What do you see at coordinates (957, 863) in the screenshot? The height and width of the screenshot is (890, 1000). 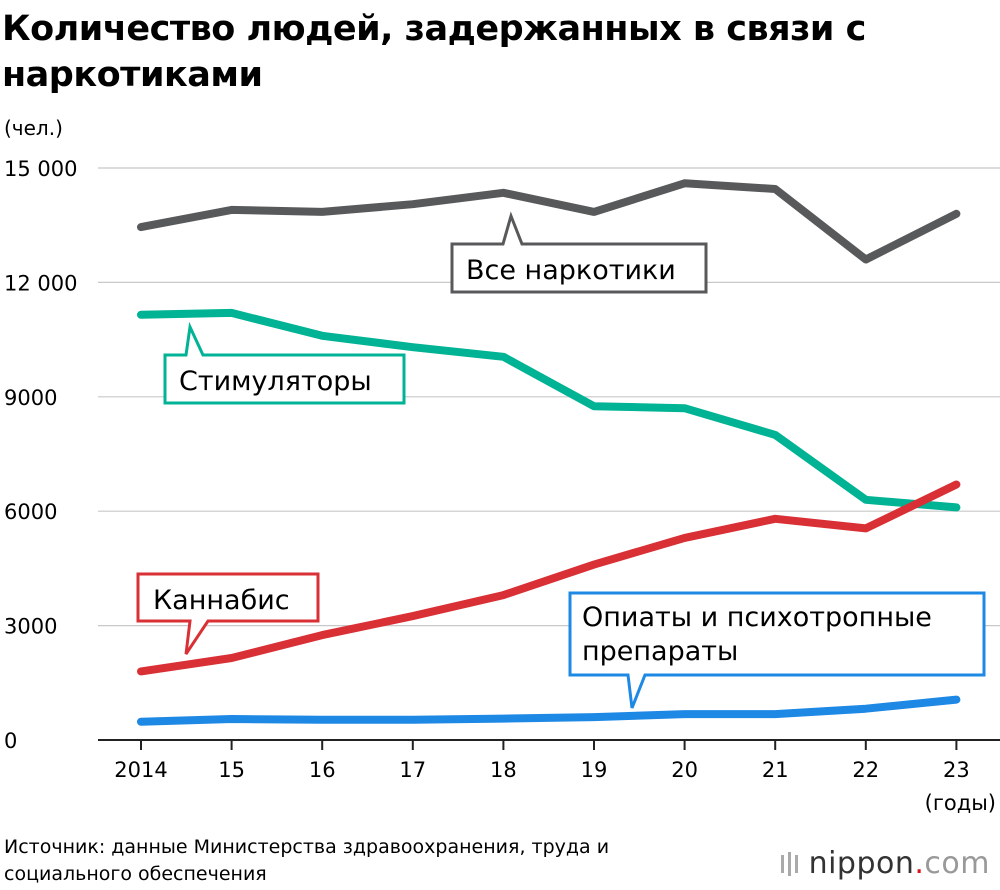 I see `brand-tld: com` at bounding box center [957, 863].